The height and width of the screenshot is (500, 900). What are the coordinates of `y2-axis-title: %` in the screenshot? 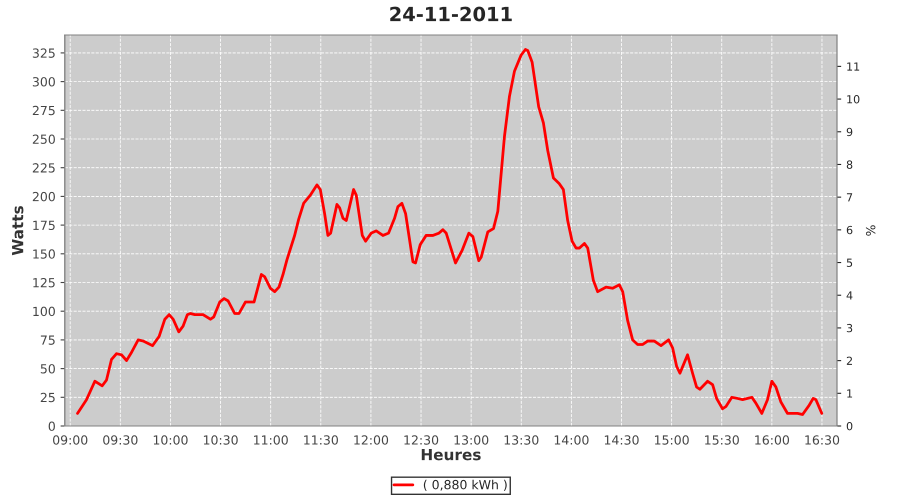 It's located at (871, 230).